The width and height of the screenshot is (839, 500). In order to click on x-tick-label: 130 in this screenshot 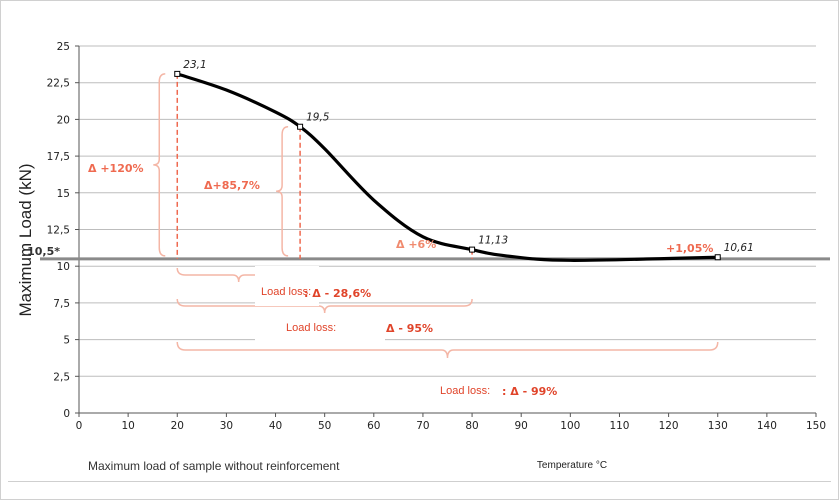, I will do `click(718, 426)`.